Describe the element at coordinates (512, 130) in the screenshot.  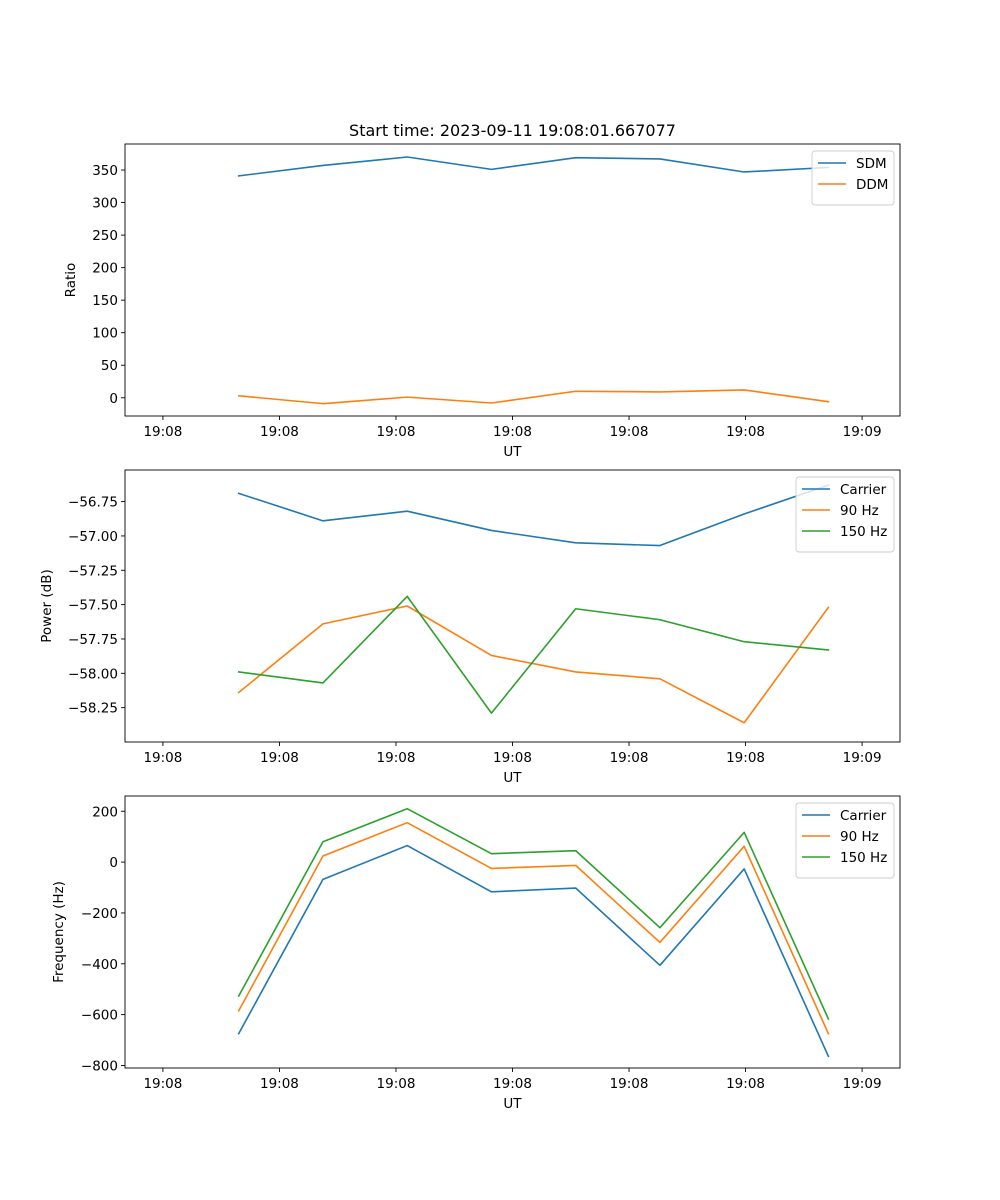
I see `chart-title: Start time: 2023-09-11 19:08:01.667077` at that location.